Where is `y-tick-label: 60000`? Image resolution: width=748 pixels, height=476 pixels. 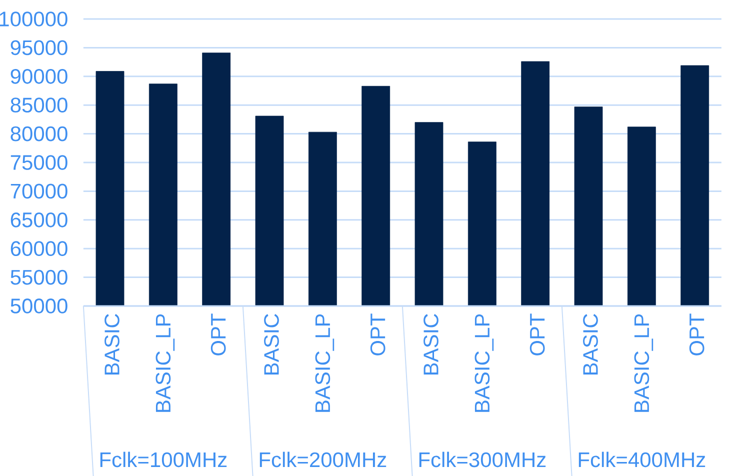 y-tick-label: 60000 is located at coordinates (39, 248).